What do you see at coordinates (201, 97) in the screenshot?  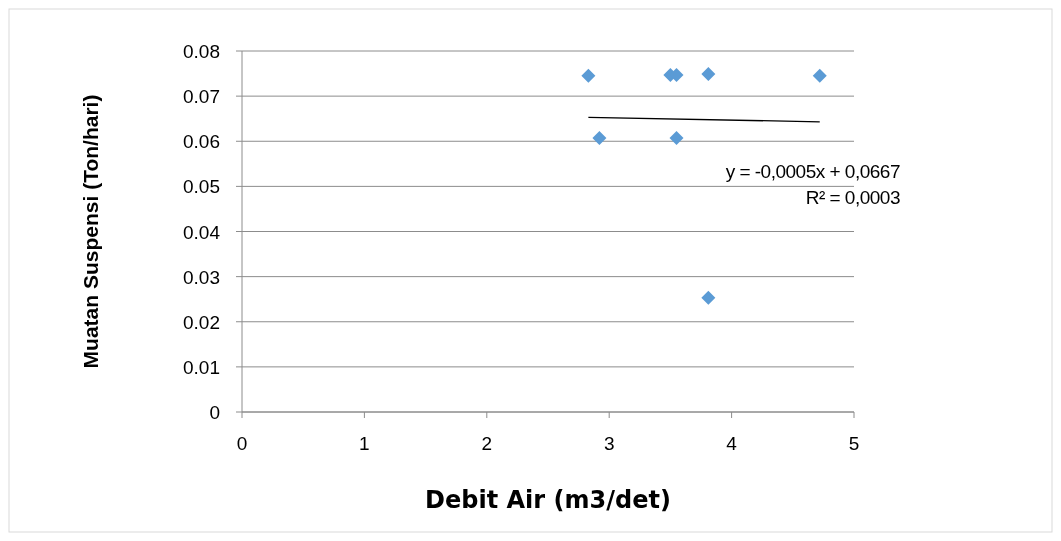 I see `y-tick-label: 0.07` at bounding box center [201, 97].